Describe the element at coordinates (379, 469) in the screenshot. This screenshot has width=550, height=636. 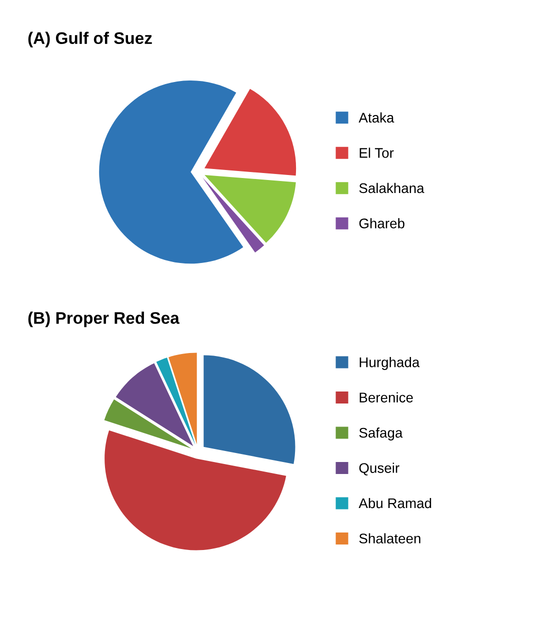
I see `legend-label: Quseir` at that location.